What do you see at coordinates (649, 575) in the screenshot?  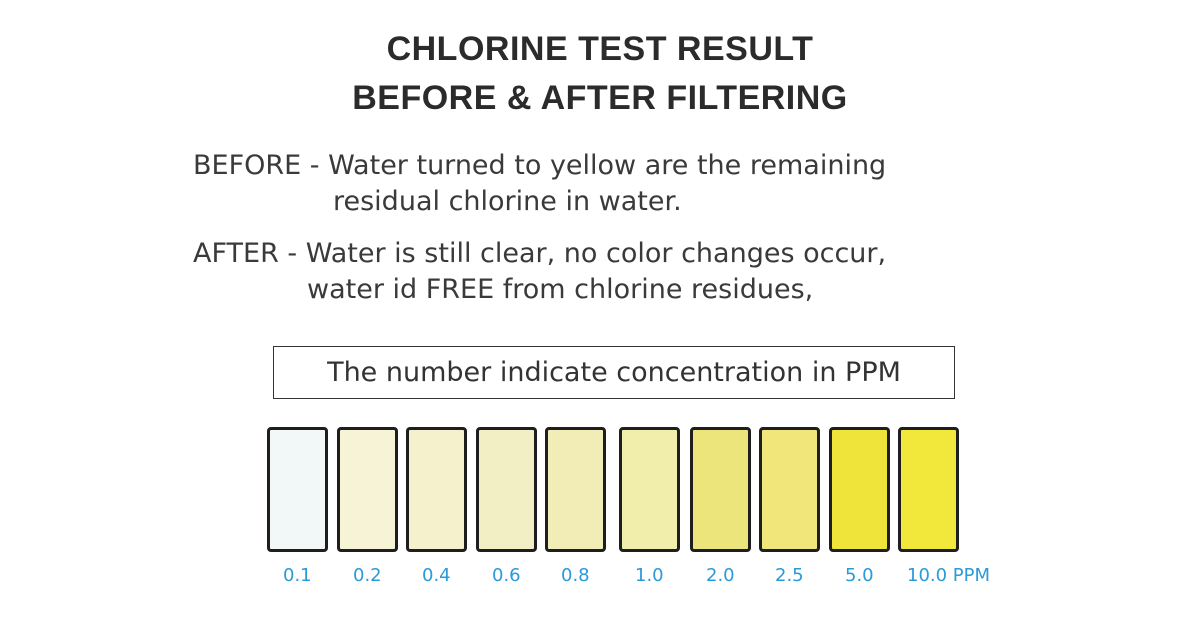 I see `scale-label: 1.0` at bounding box center [649, 575].